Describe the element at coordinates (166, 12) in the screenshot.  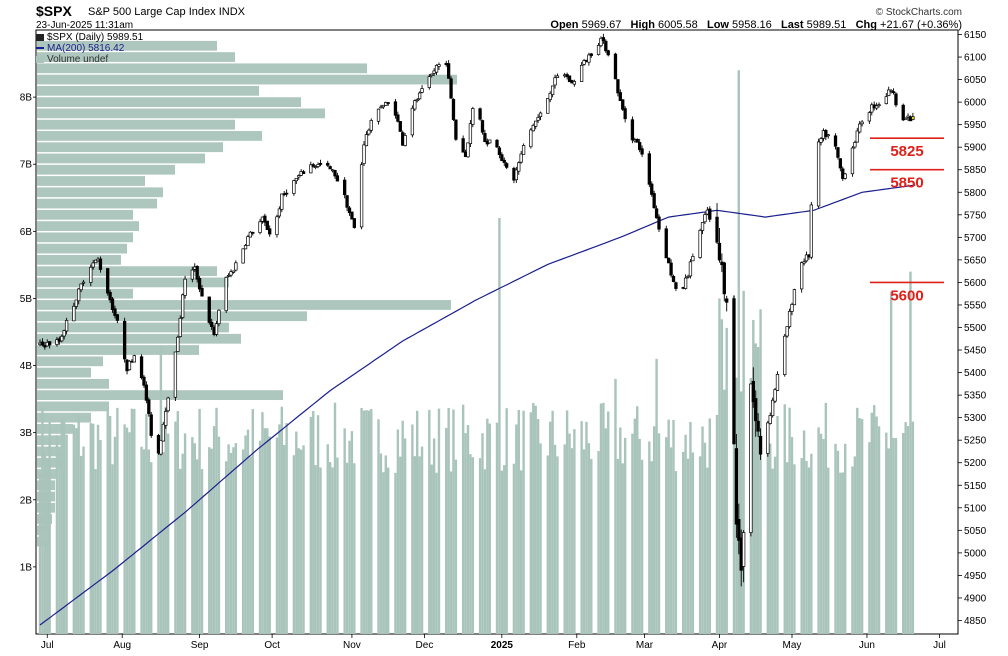
I see `symbol-name: S&P 500 Large Cap Index INDX` at that location.